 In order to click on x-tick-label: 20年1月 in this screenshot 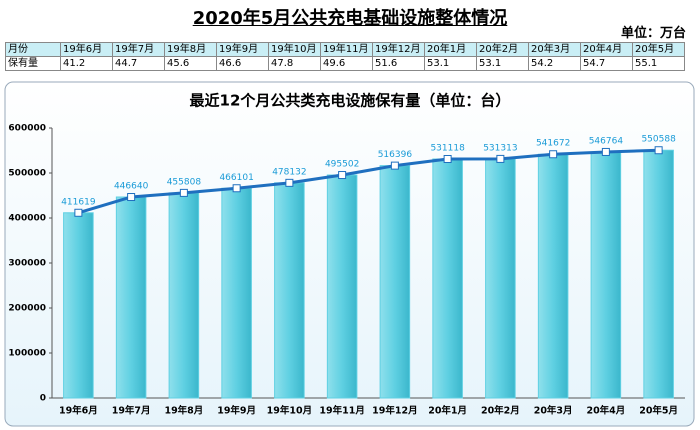, I will do `click(447, 411)`.